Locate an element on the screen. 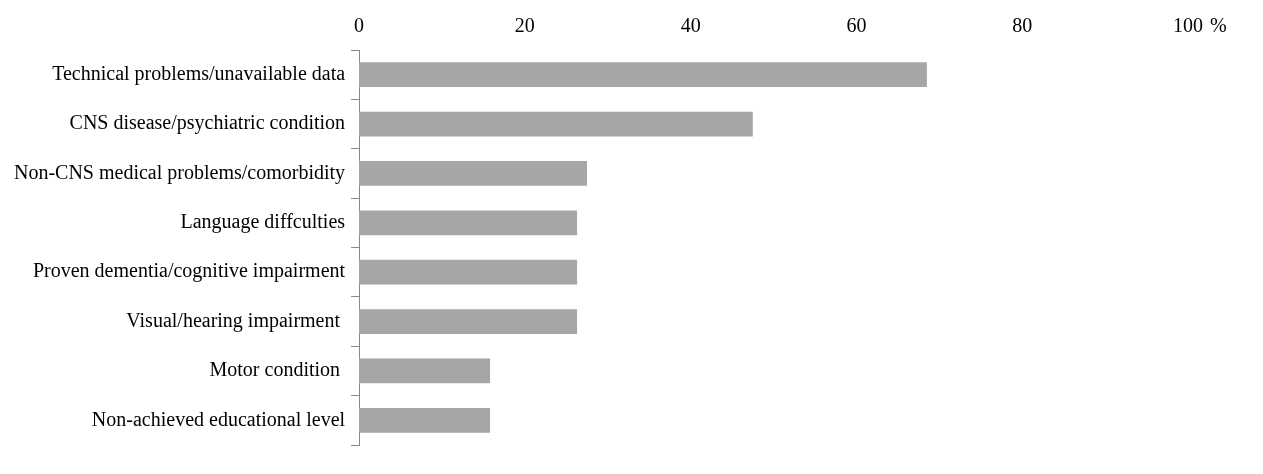  y-tick-label: Technical problems/unavailable data is located at coordinates (199, 73).